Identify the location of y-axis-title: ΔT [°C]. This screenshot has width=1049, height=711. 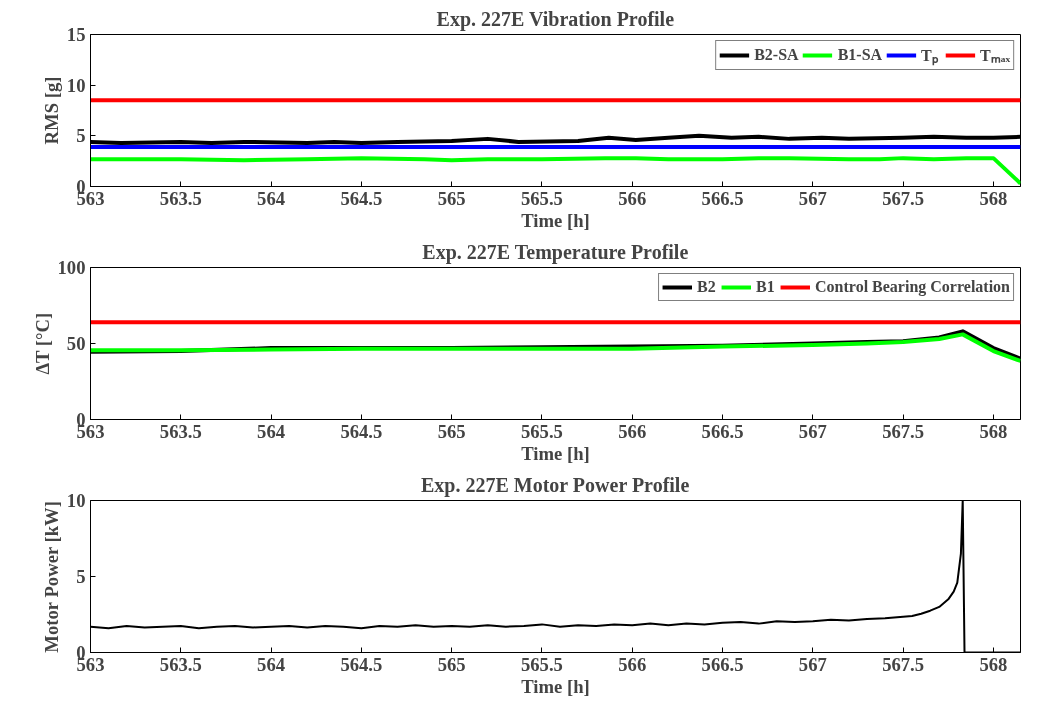
(42, 343).